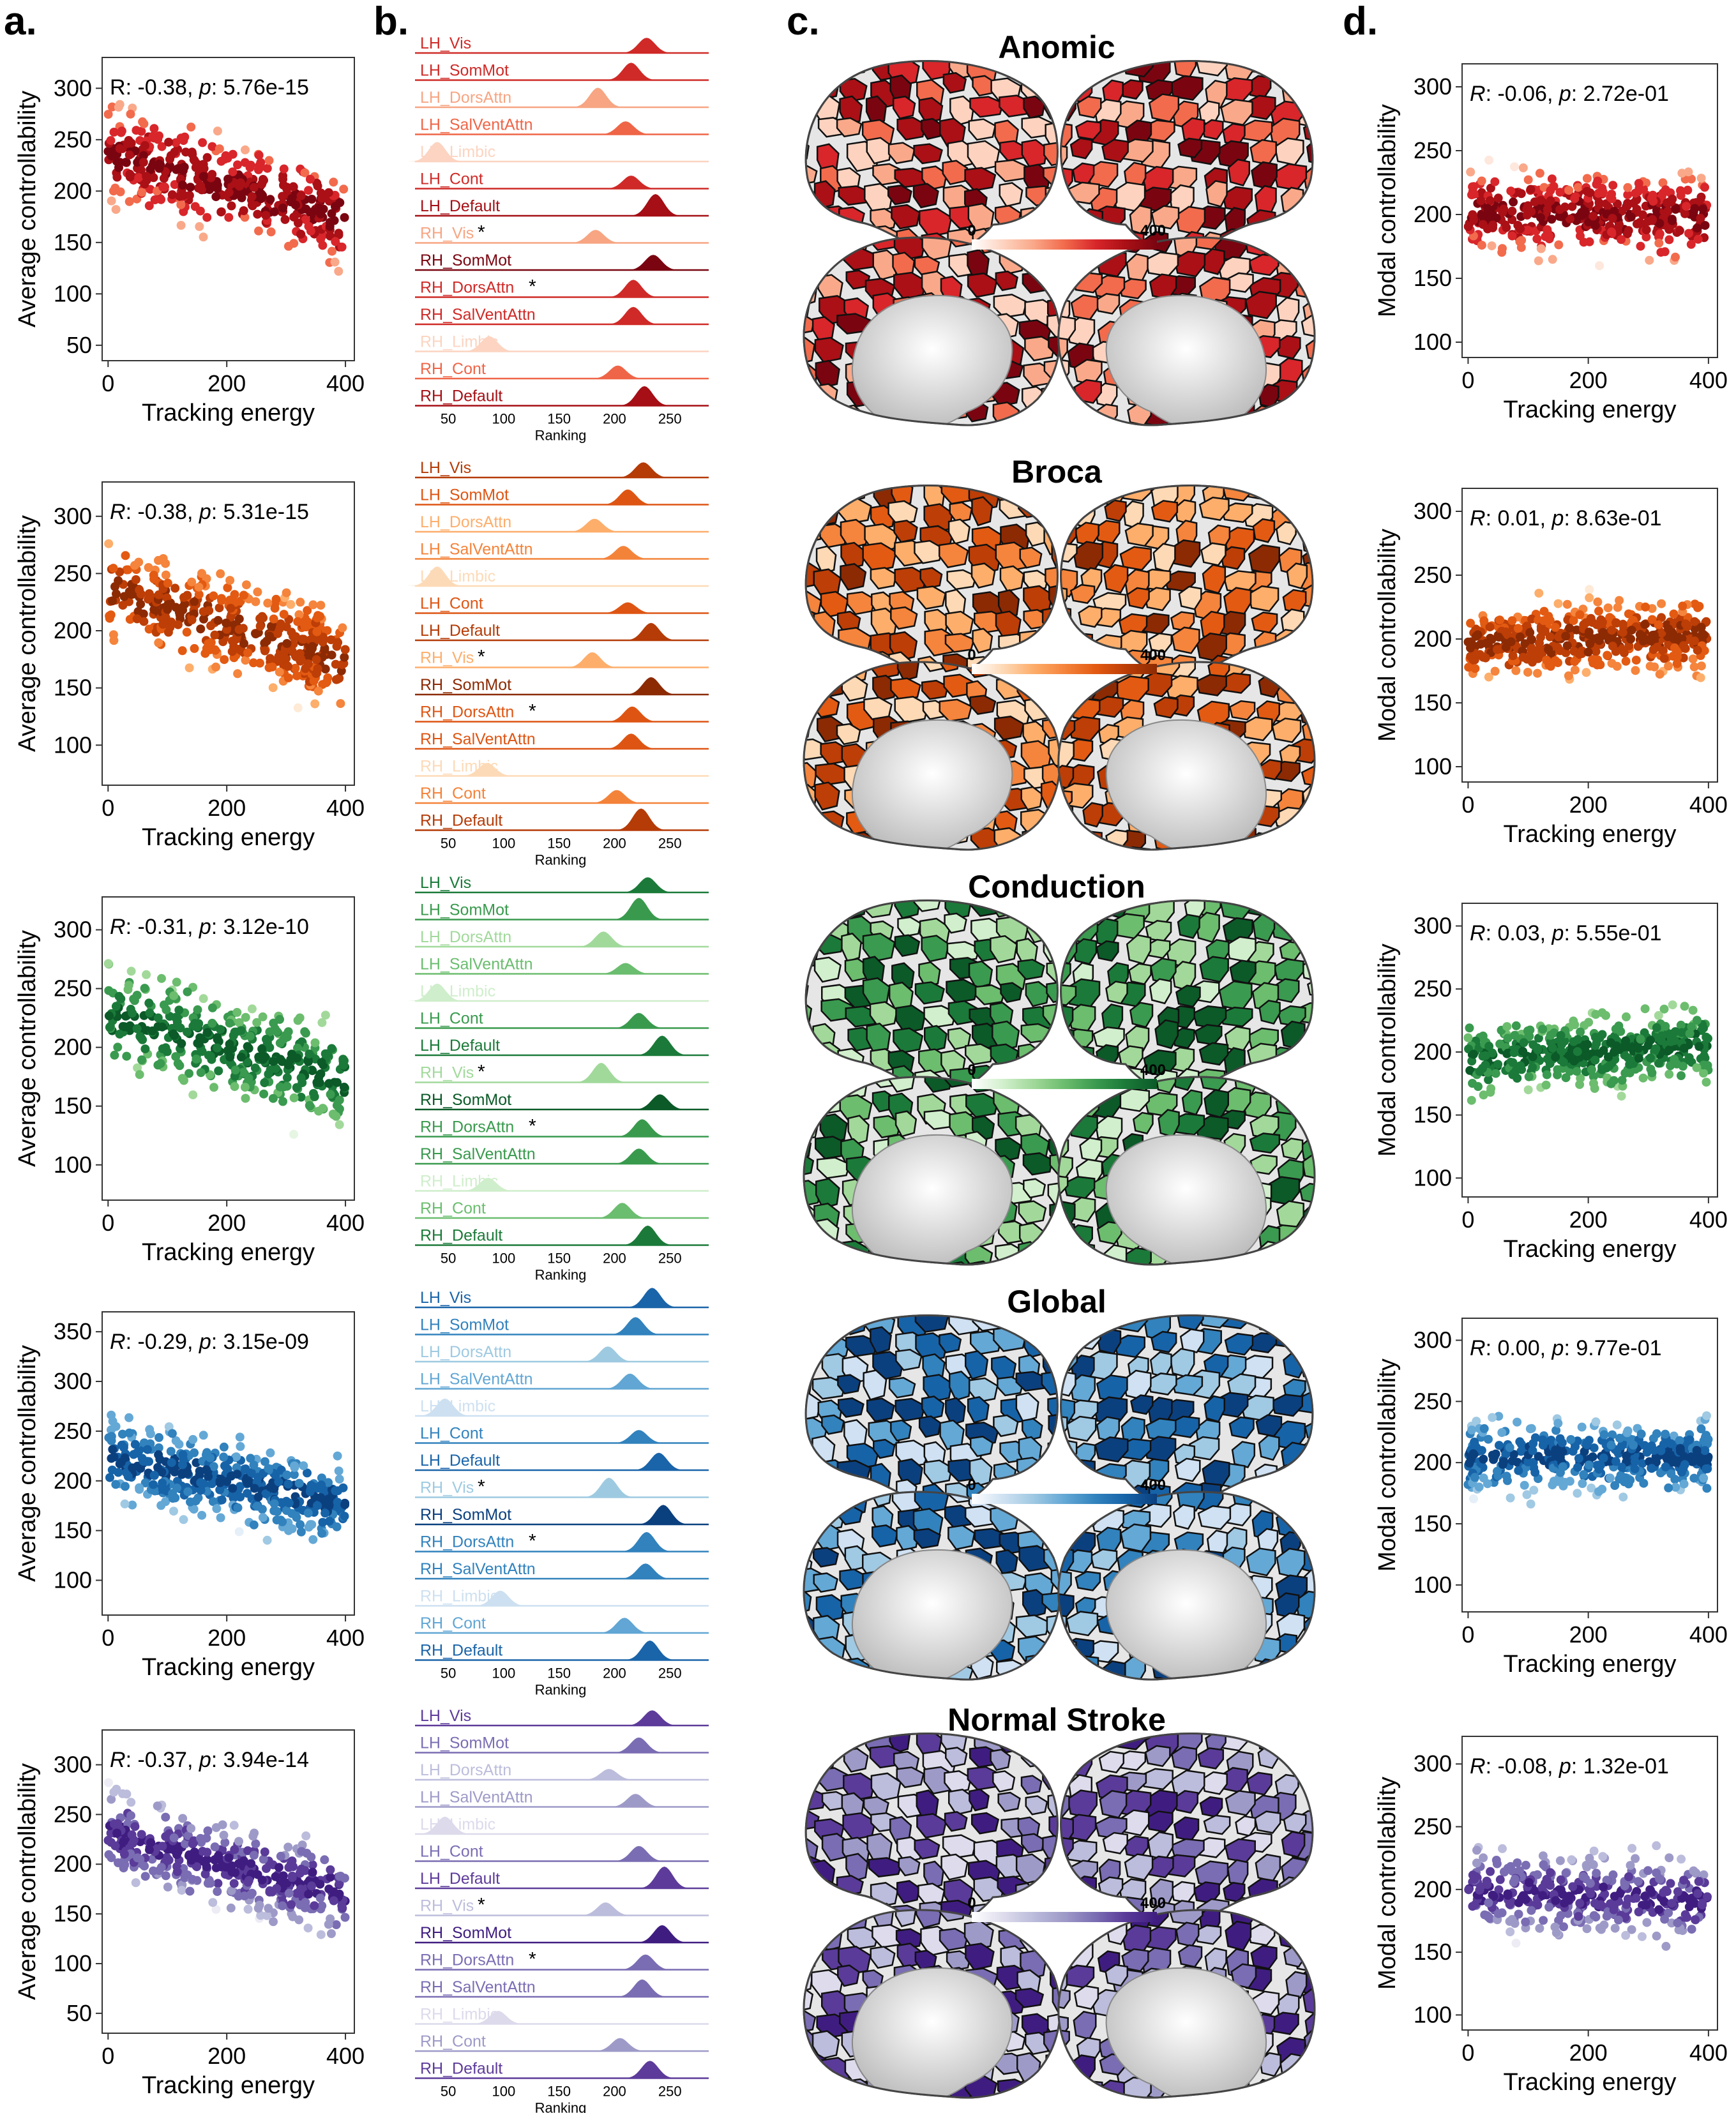 The height and width of the screenshot is (2113, 1736). I want to click on y-tick-label: 200, so click(1433, 214).